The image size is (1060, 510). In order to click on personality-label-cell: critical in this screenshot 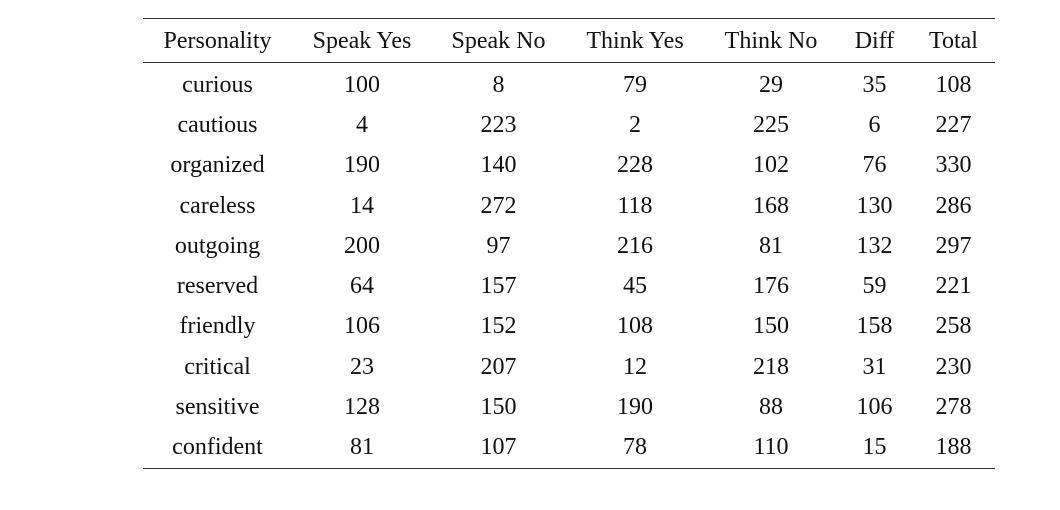, I will do `click(217, 366)`.